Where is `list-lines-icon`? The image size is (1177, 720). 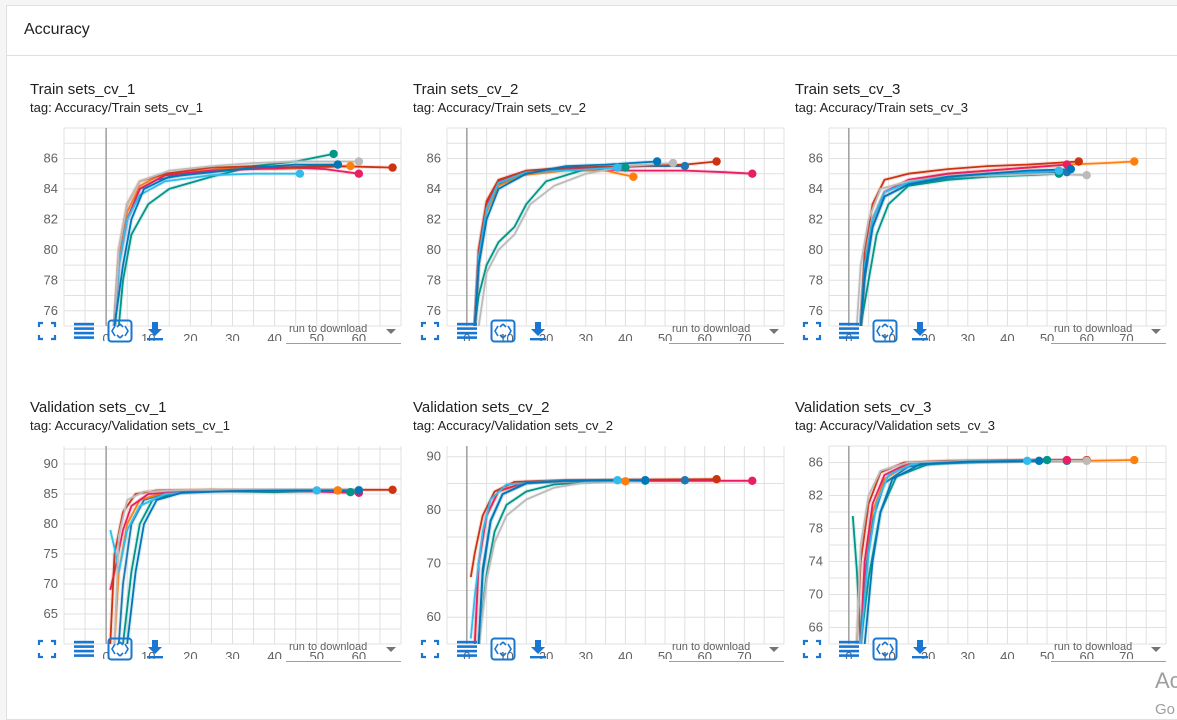 list-lines-icon is located at coordinates (849, 330).